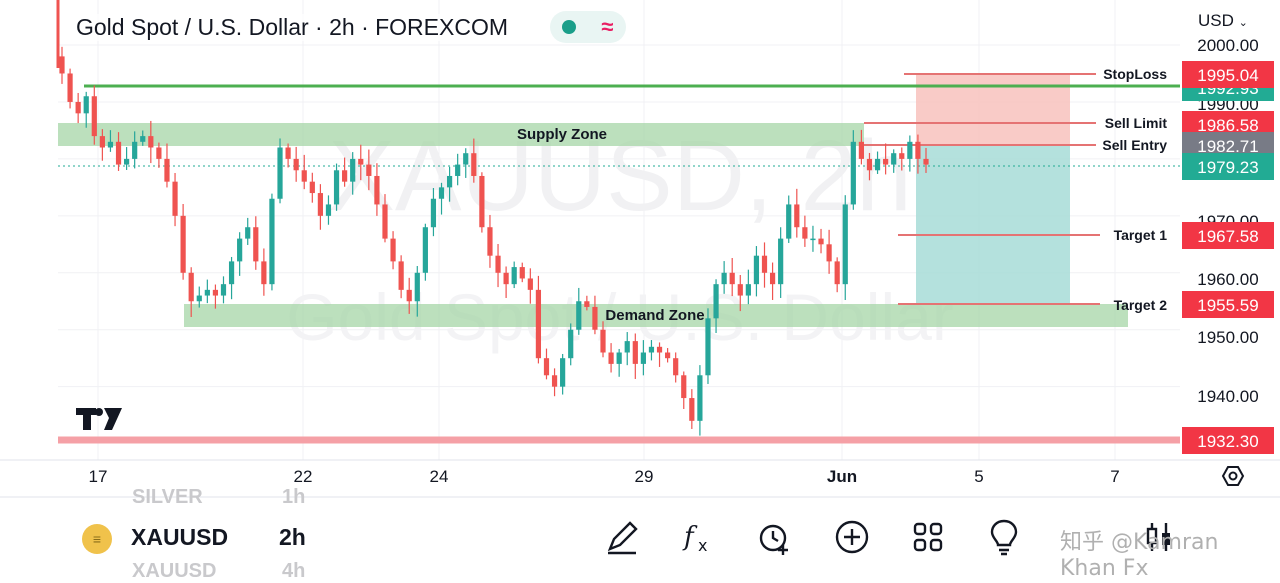  I want to click on last-price-tag, so click(1228, 166).